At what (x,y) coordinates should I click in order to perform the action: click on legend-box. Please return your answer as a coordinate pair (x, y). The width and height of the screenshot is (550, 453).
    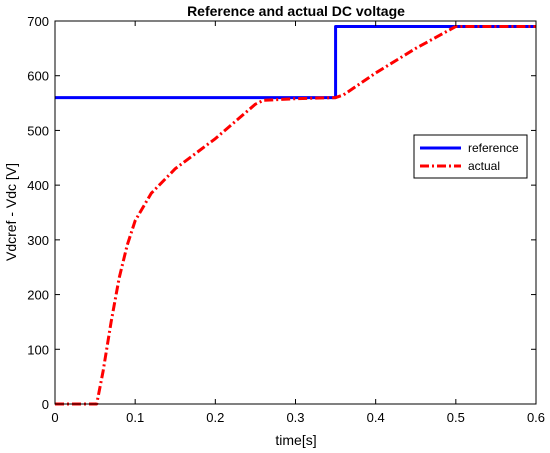
    Looking at the image, I should click on (470, 156).